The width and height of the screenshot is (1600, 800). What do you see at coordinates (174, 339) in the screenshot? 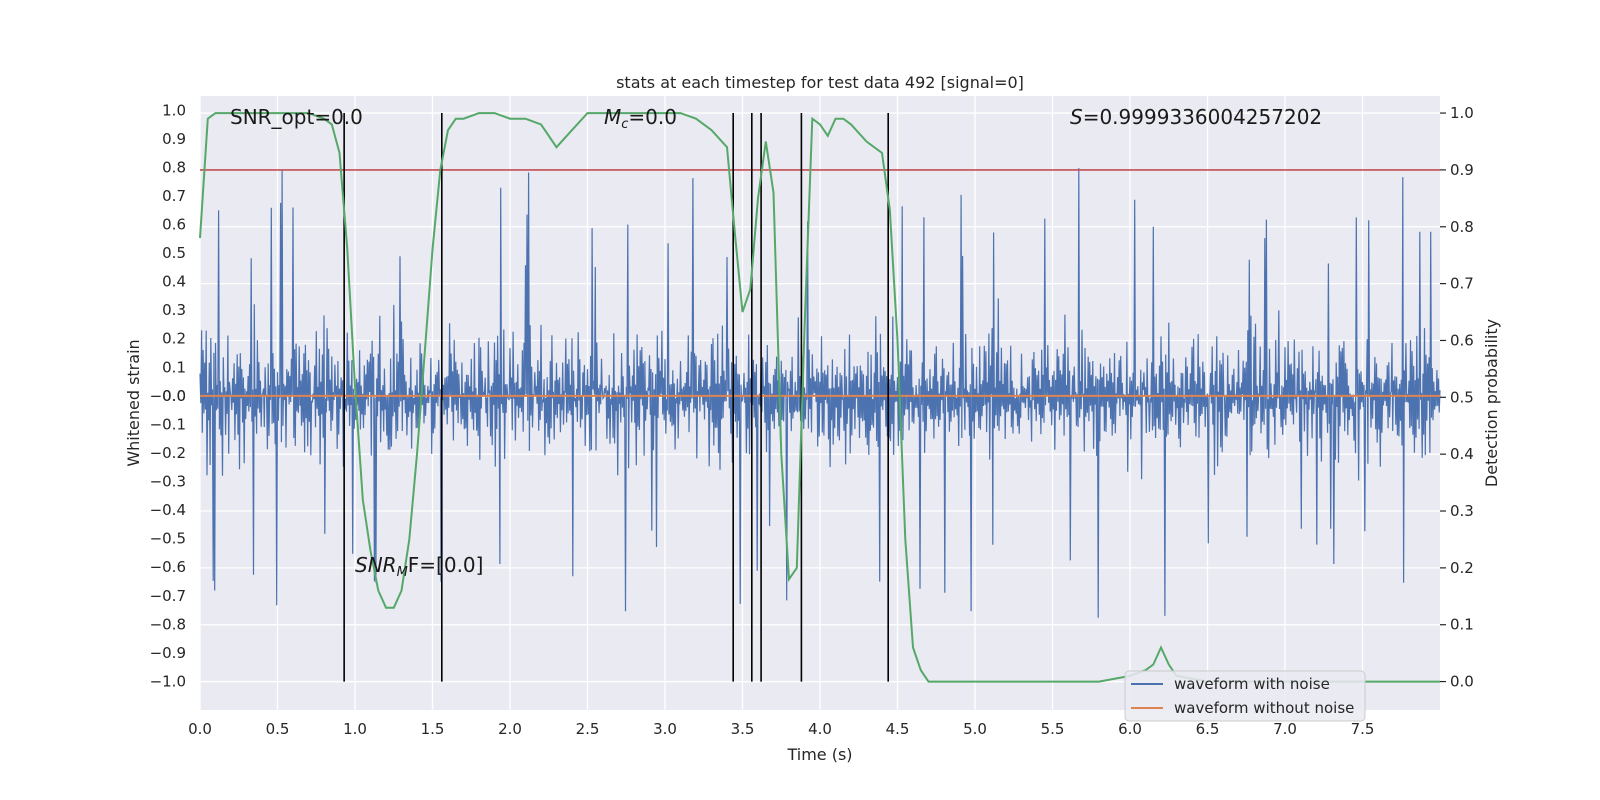
I see `y-tick-label: 0.2` at bounding box center [174, 339].